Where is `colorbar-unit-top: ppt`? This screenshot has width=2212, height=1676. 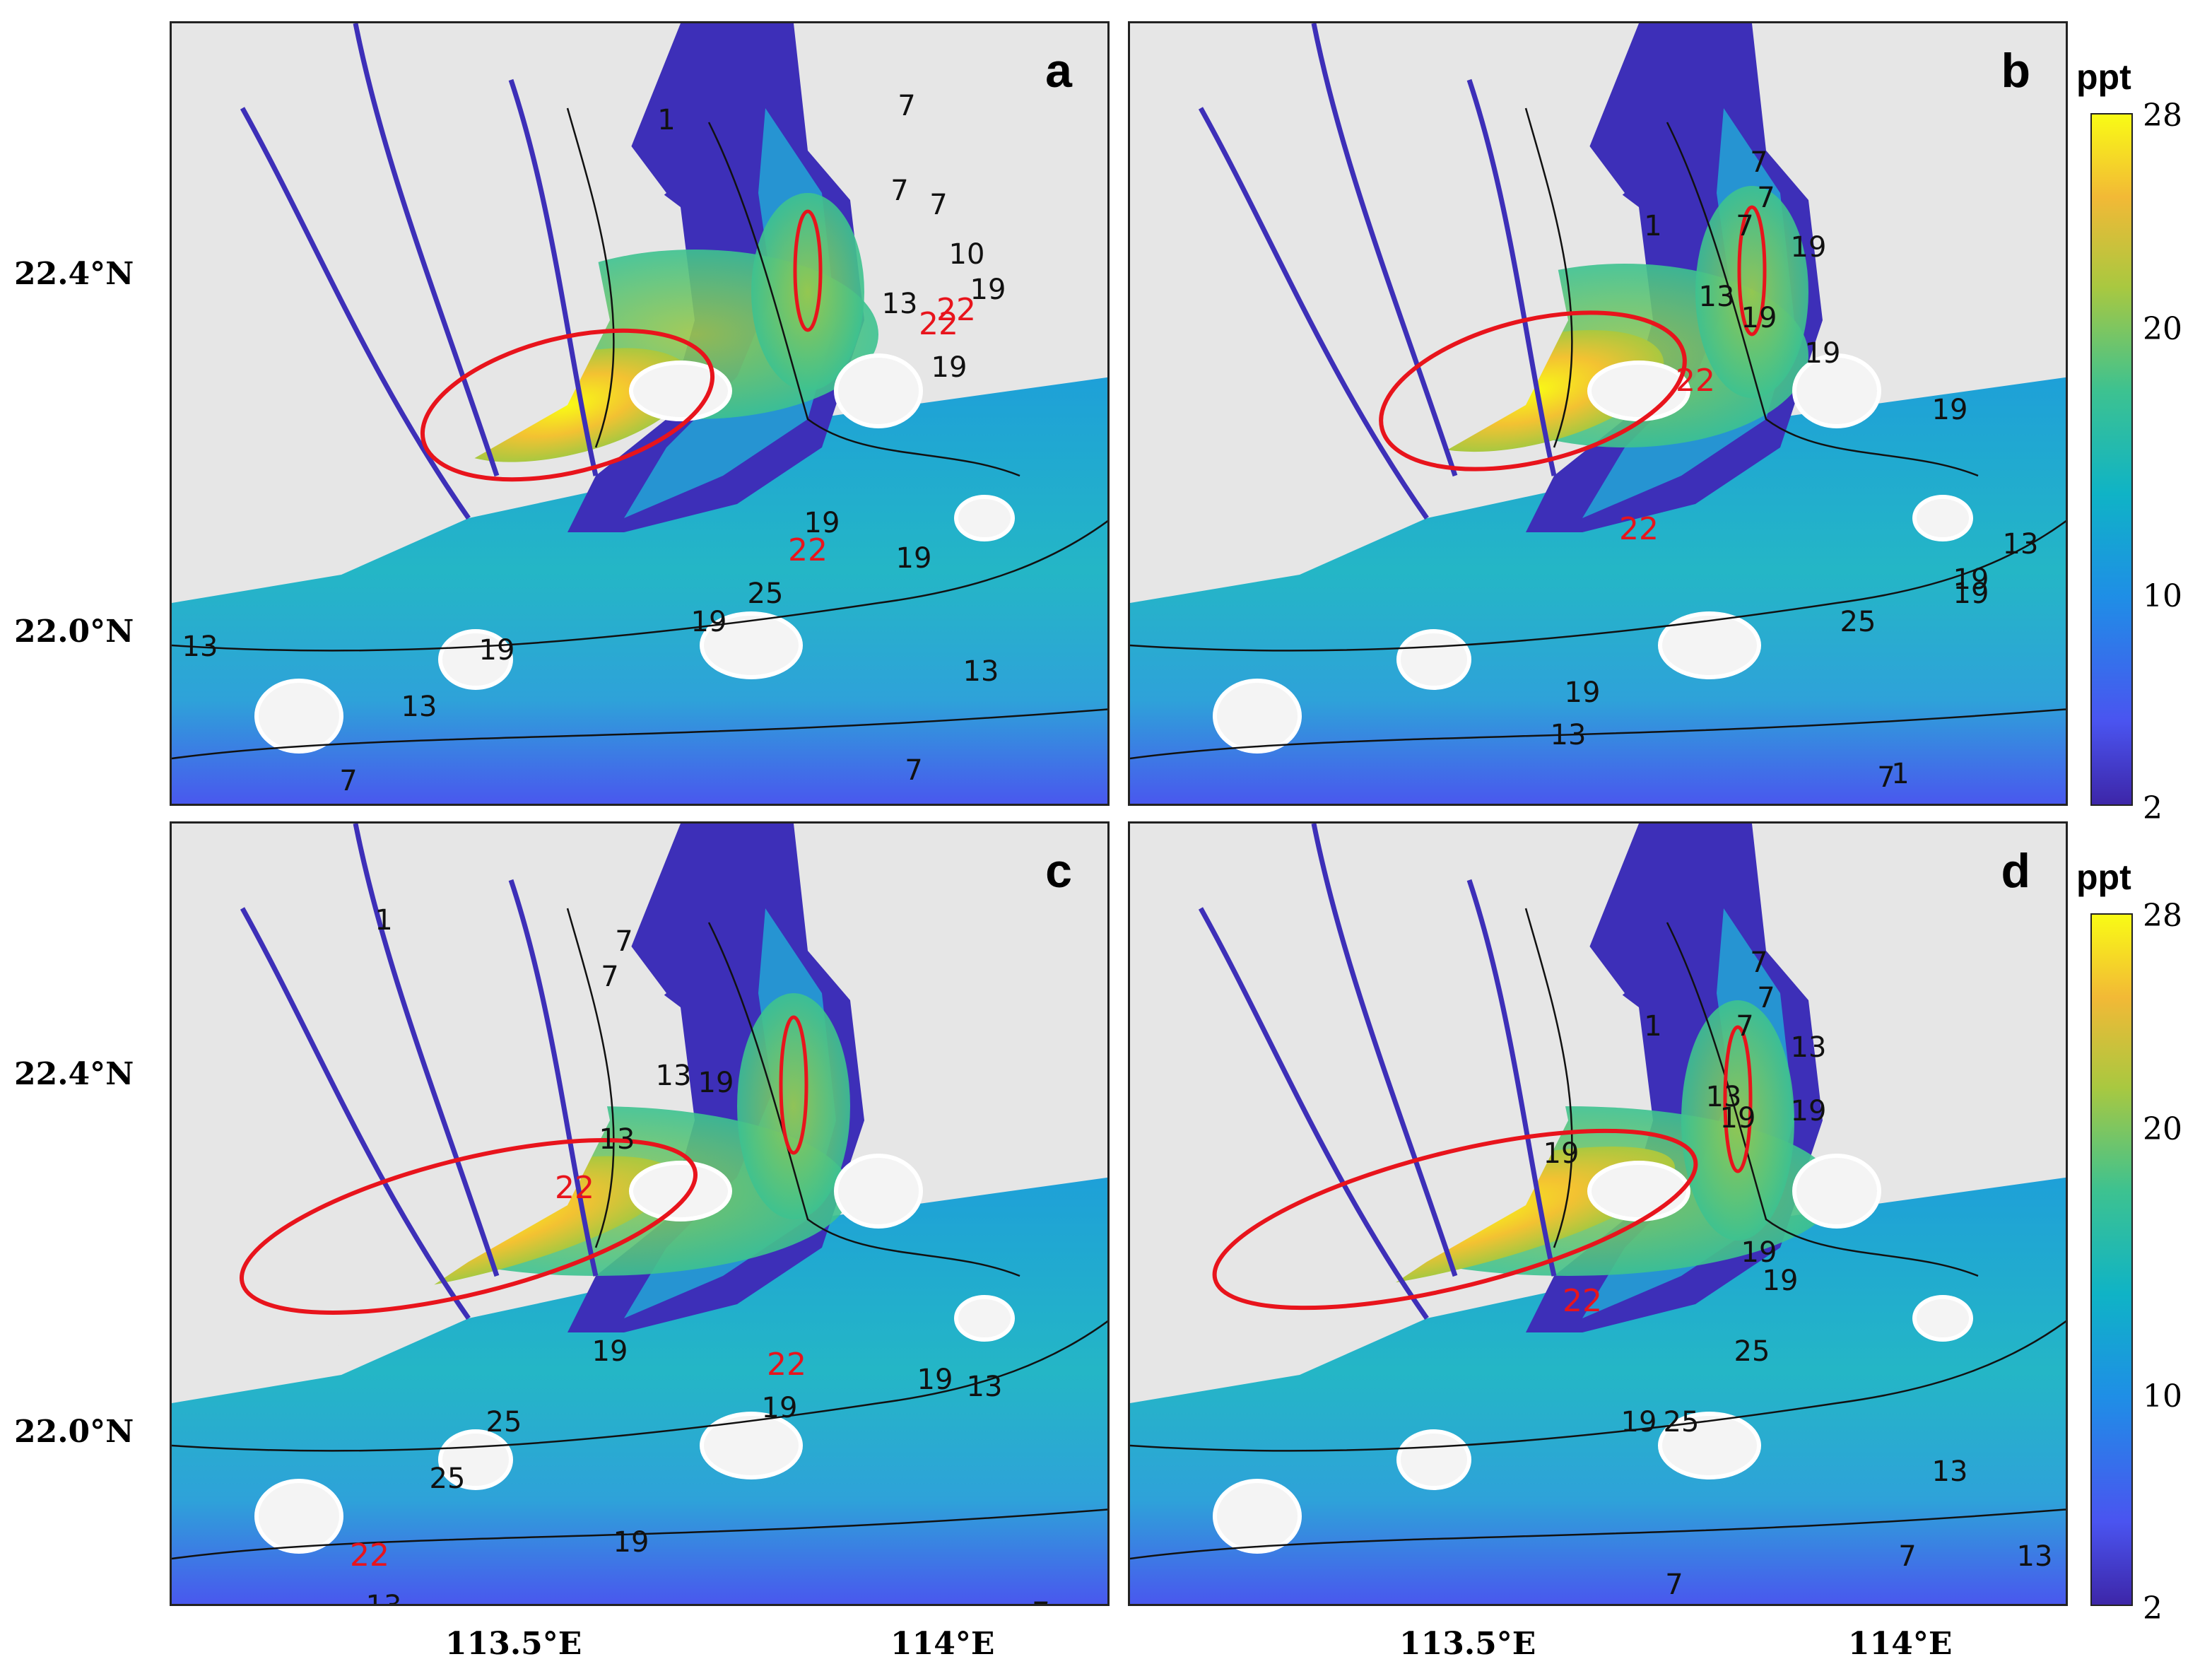 colorbar-unit-top: ppt is located at coordinates (2103, 77).